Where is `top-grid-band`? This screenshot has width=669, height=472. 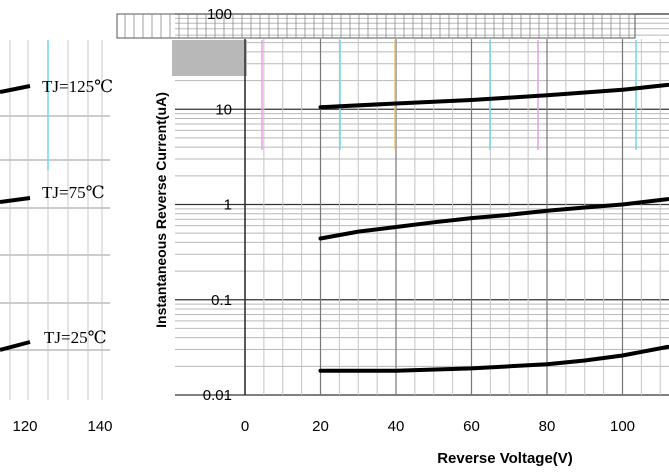
top-grid-band is located at coordinates (376, 26).